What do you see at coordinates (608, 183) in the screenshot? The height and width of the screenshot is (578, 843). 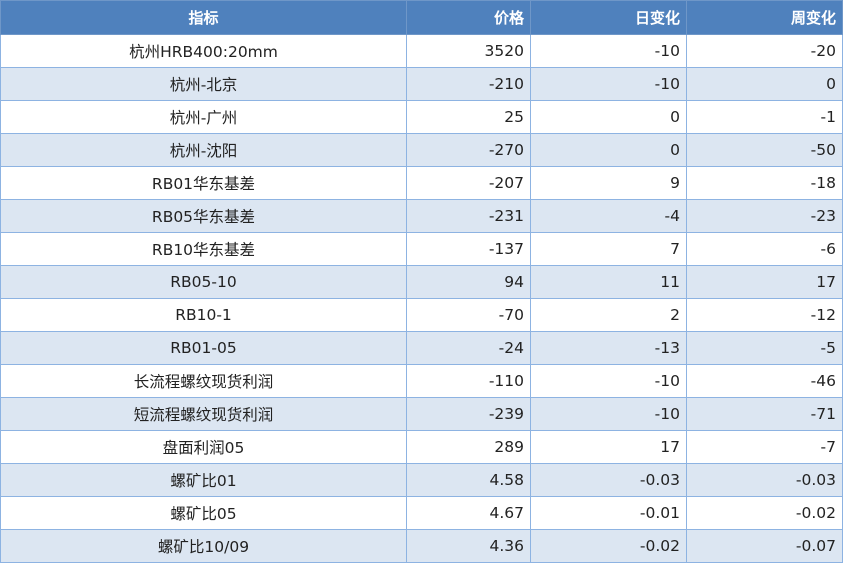 I see `cell-daily-change: 9` at bounding box center [608, 183].